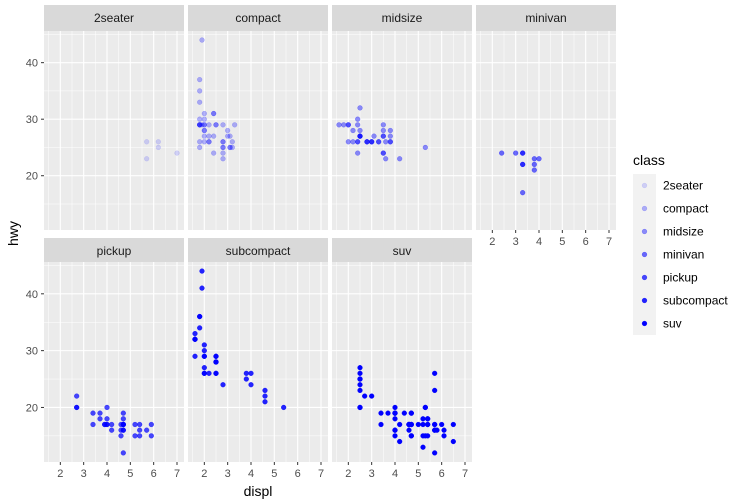 This screenshot has height=504, width=739. What do you see at coordinates (258, 491) in the screenshot?
I see `x-axis-title: displ` at bounding box center [258, 491].